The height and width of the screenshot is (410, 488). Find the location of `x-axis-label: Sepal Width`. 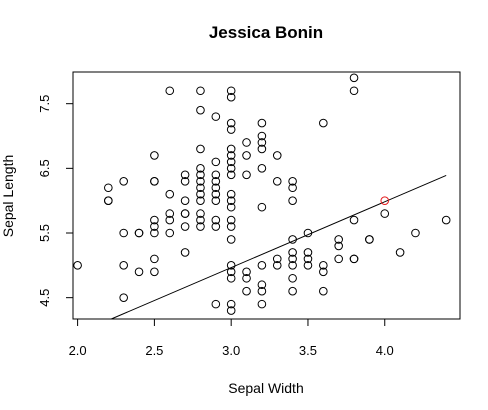

x-axis-label: Sepal Width is located at coordinates (265, 388).